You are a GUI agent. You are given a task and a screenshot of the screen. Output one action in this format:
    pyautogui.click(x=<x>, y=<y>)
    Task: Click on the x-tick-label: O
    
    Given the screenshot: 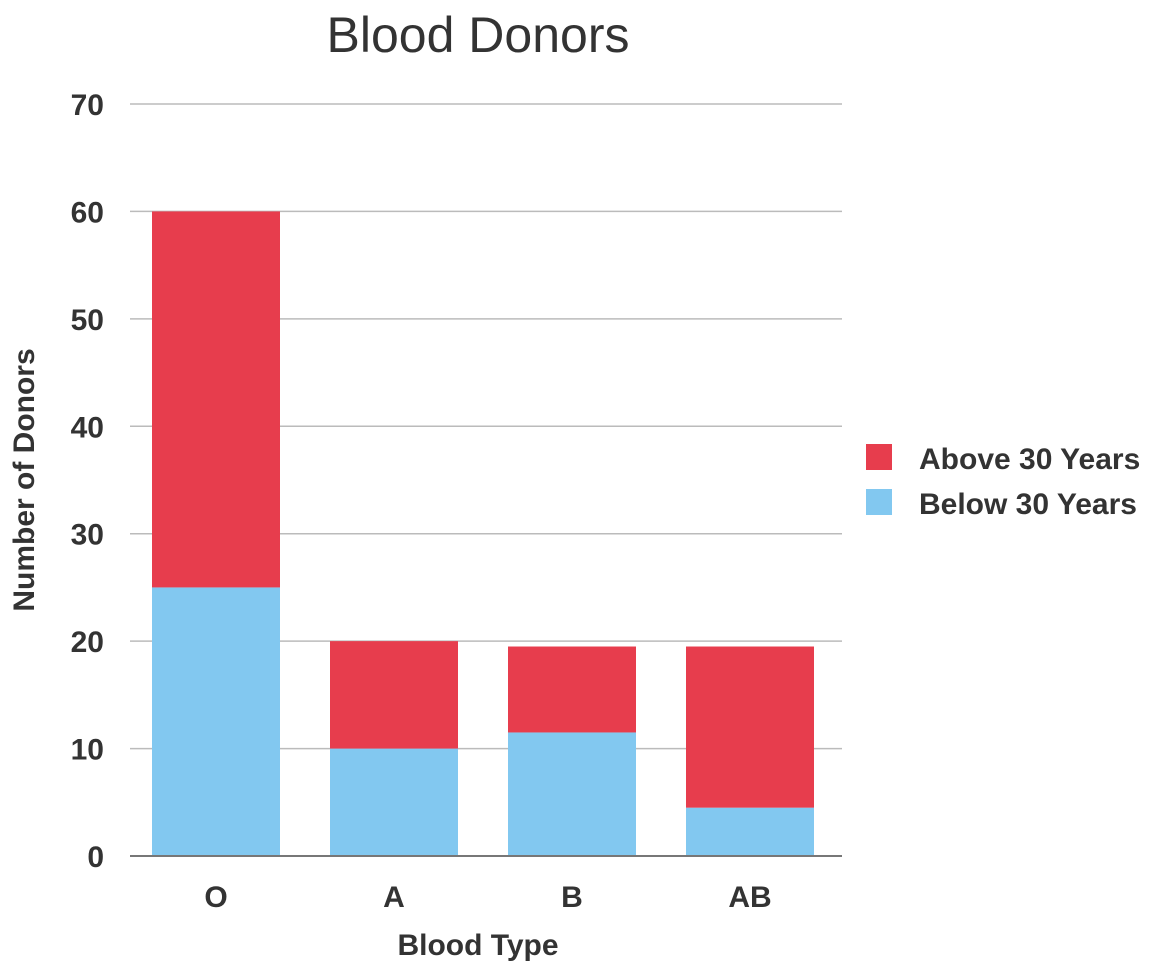 What is the action you would take?
    pyautogui.click(x=215, y=897)
    